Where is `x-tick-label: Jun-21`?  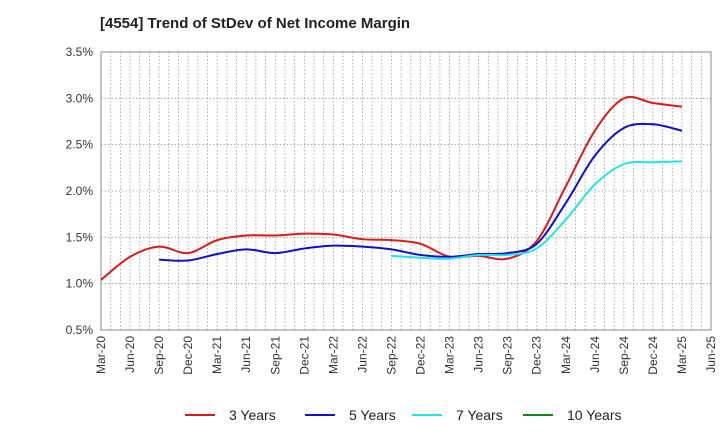
x-tick-label: Jun-21 is located at coordinates (246, 354).